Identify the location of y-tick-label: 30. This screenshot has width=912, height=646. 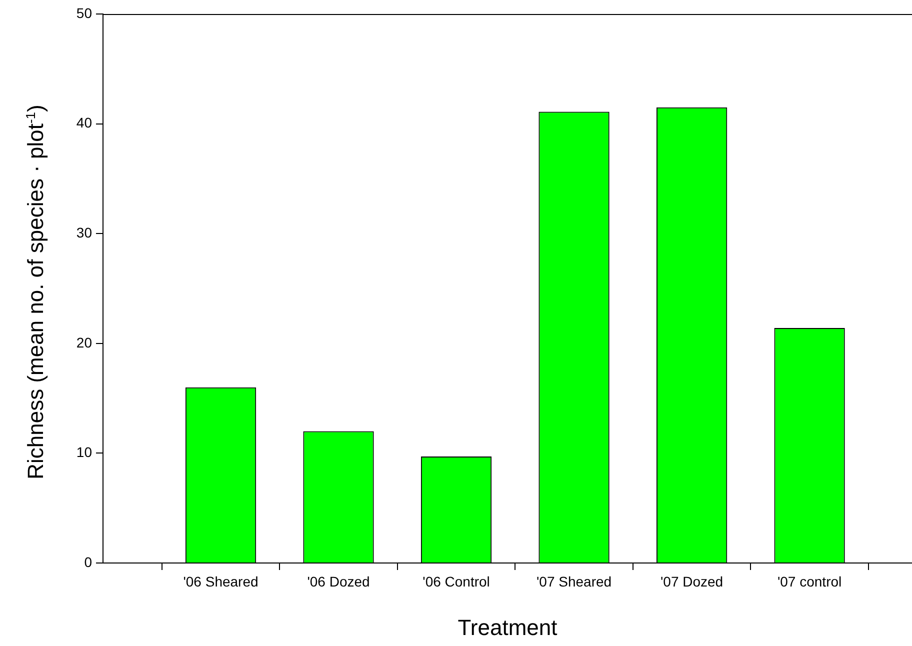
(84, 232).